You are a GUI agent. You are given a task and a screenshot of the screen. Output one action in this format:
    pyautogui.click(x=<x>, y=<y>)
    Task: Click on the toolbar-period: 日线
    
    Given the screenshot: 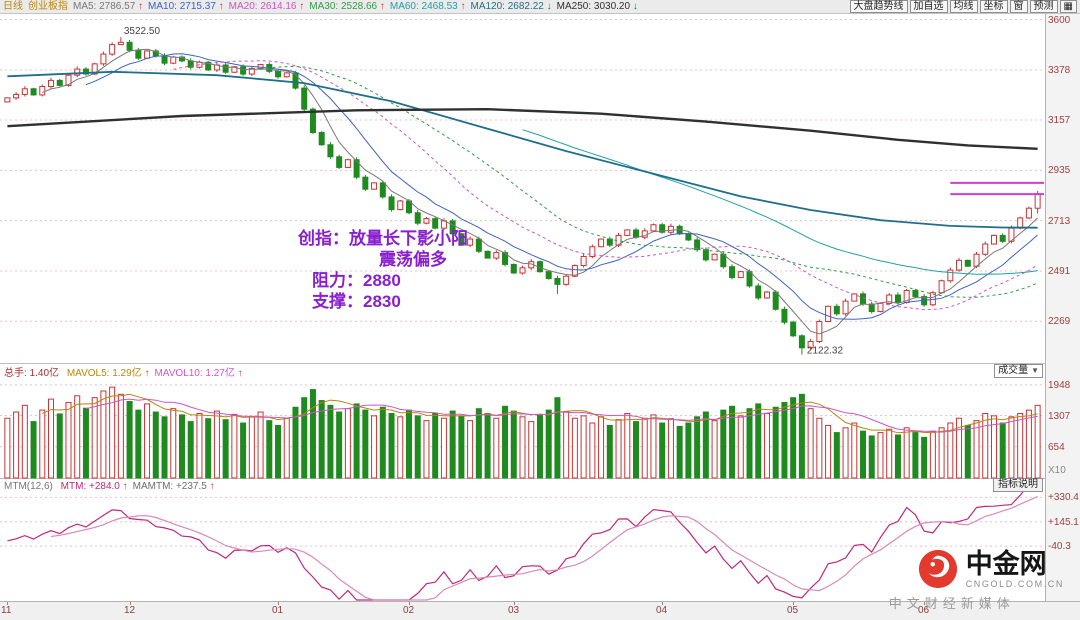 What is the action you would take?
    pyautogui.click(x=13, y=6)
    